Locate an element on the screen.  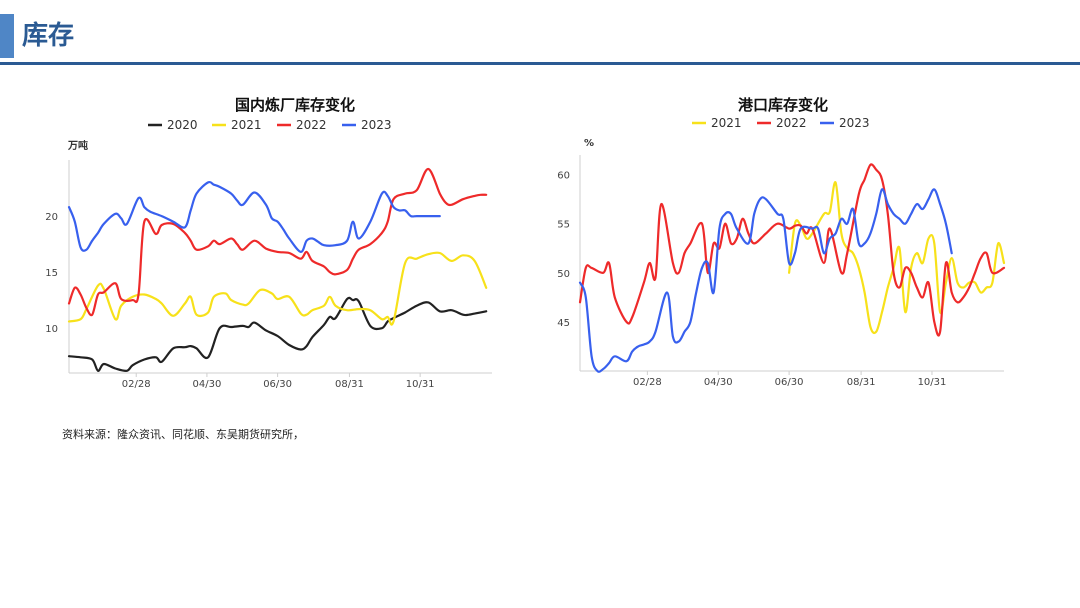
chart-title: 港口库存变化 is located at coordinates (783, 105).